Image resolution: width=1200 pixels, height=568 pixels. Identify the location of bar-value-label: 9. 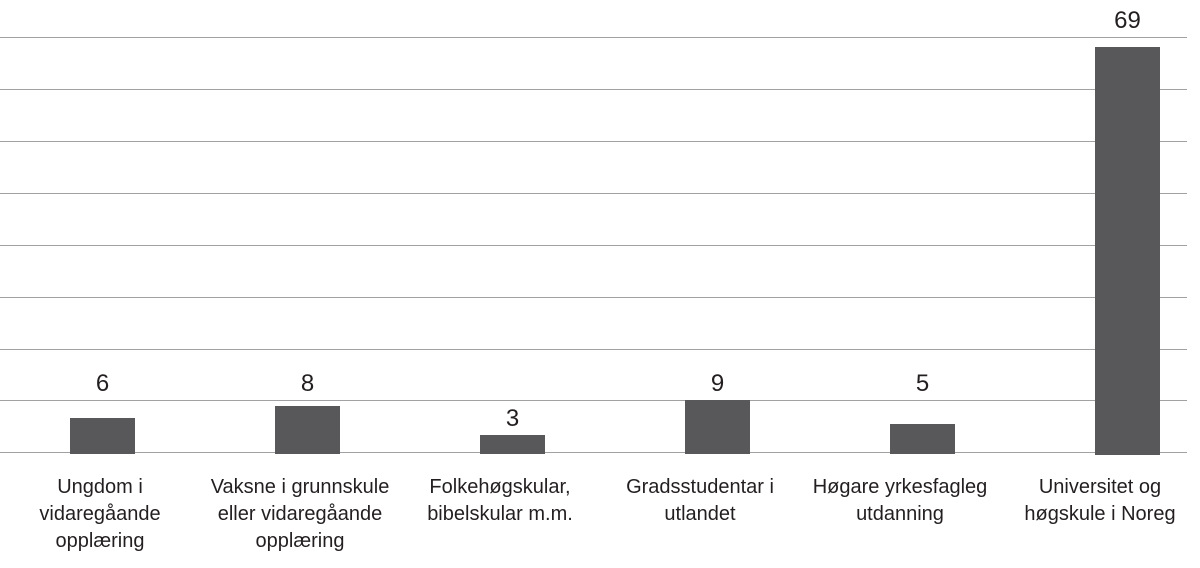
(717, 384).